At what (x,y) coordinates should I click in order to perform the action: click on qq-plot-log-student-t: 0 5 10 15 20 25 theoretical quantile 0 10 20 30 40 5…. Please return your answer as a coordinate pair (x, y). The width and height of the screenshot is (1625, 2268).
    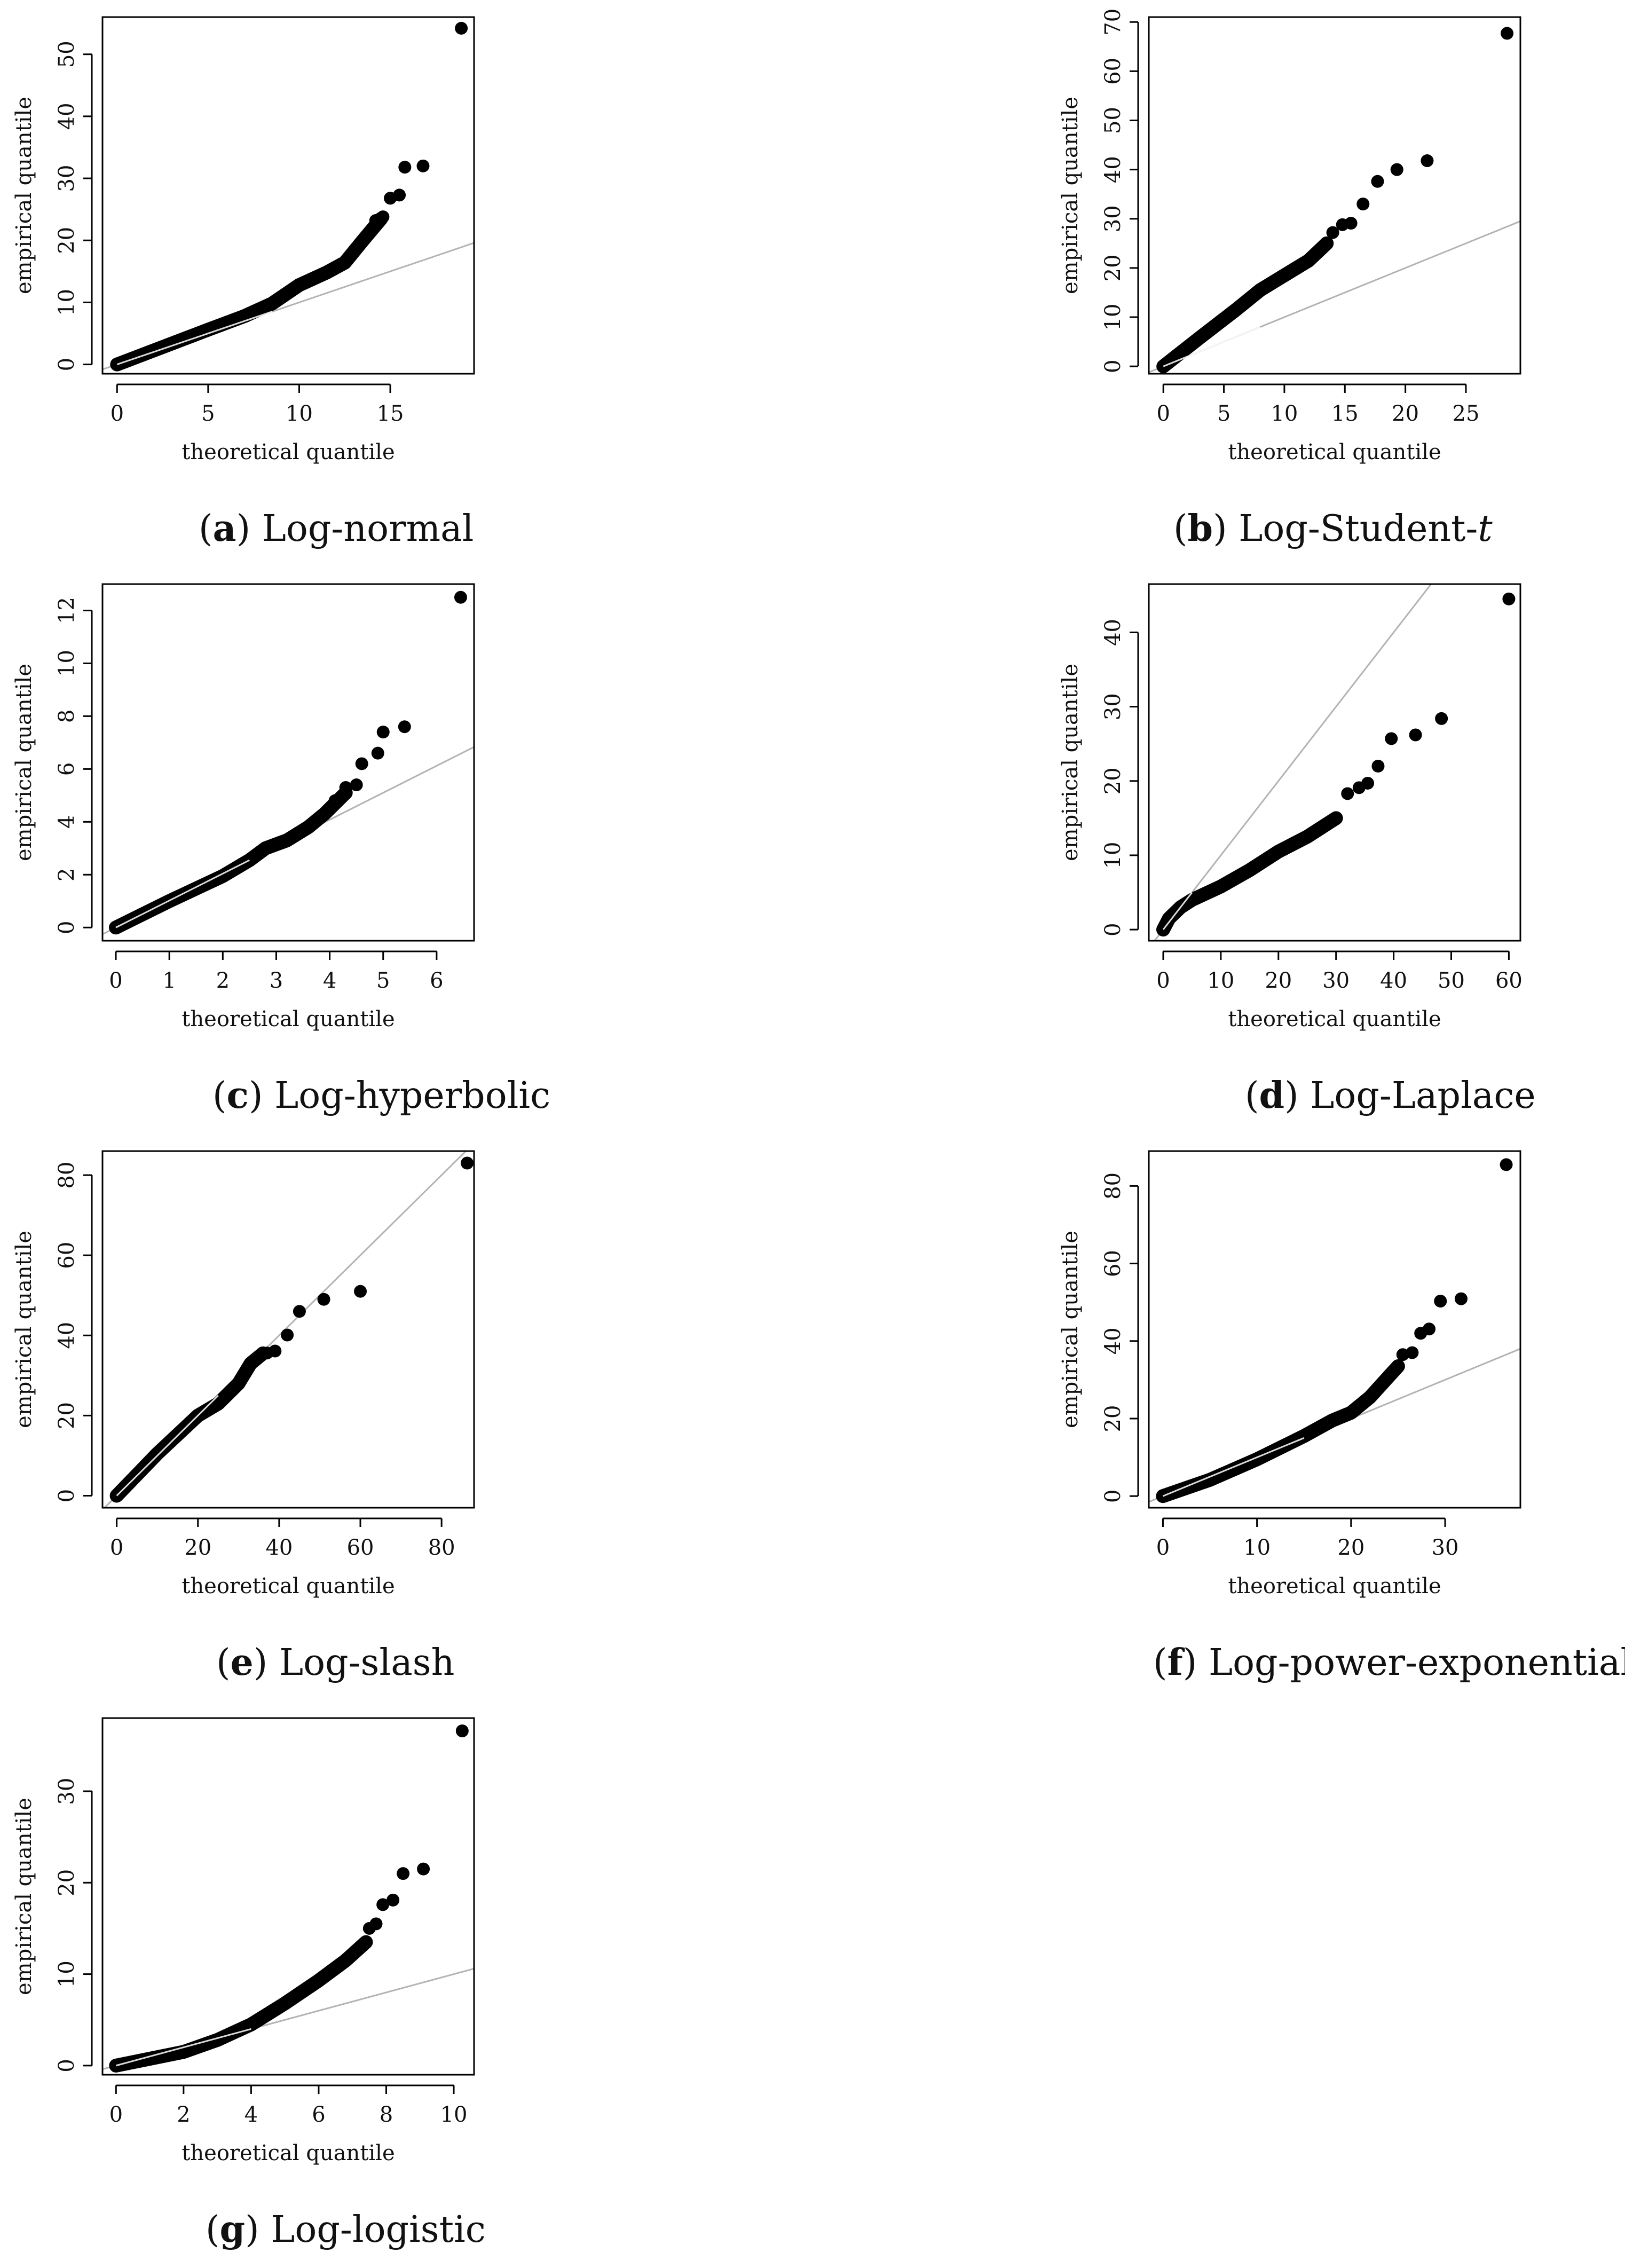
    Looking at the image, I should click on (1289, 236).